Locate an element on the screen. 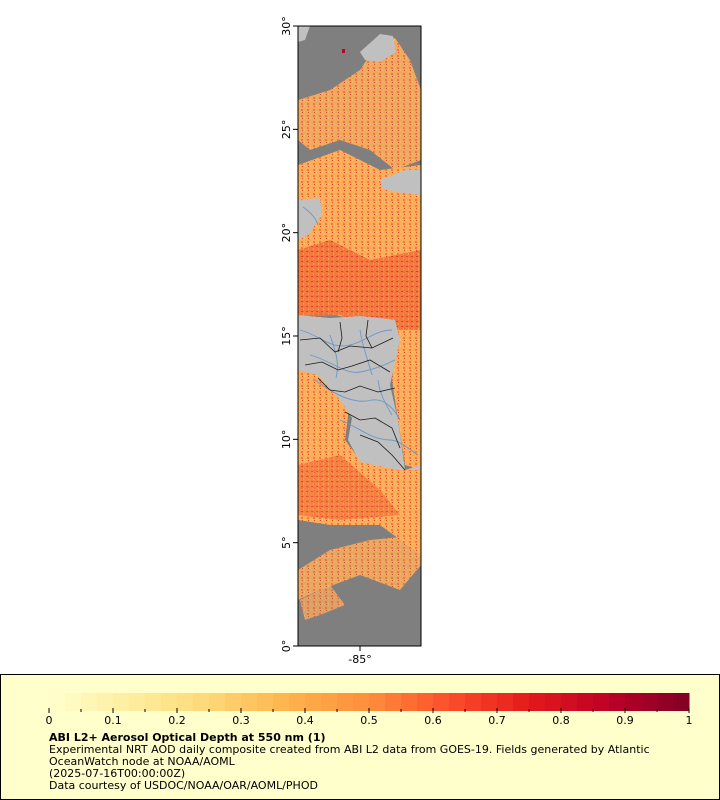  colorbar-tick-label: 0.3 is located at coordinates (241, 720).